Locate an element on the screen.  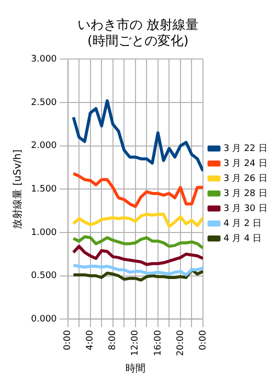
legend-label: 4 月 2 日 is located at coordinates (243, 223).